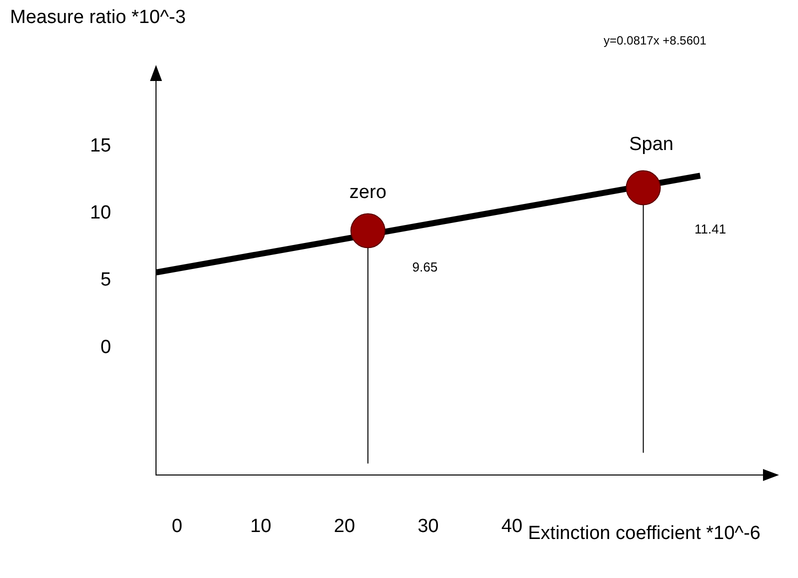 The width and height of the screenshot is (798, 578). Describe the element at coordinates (261, 526) in the screenshot. I see `x-tick-label: 10` at that location.